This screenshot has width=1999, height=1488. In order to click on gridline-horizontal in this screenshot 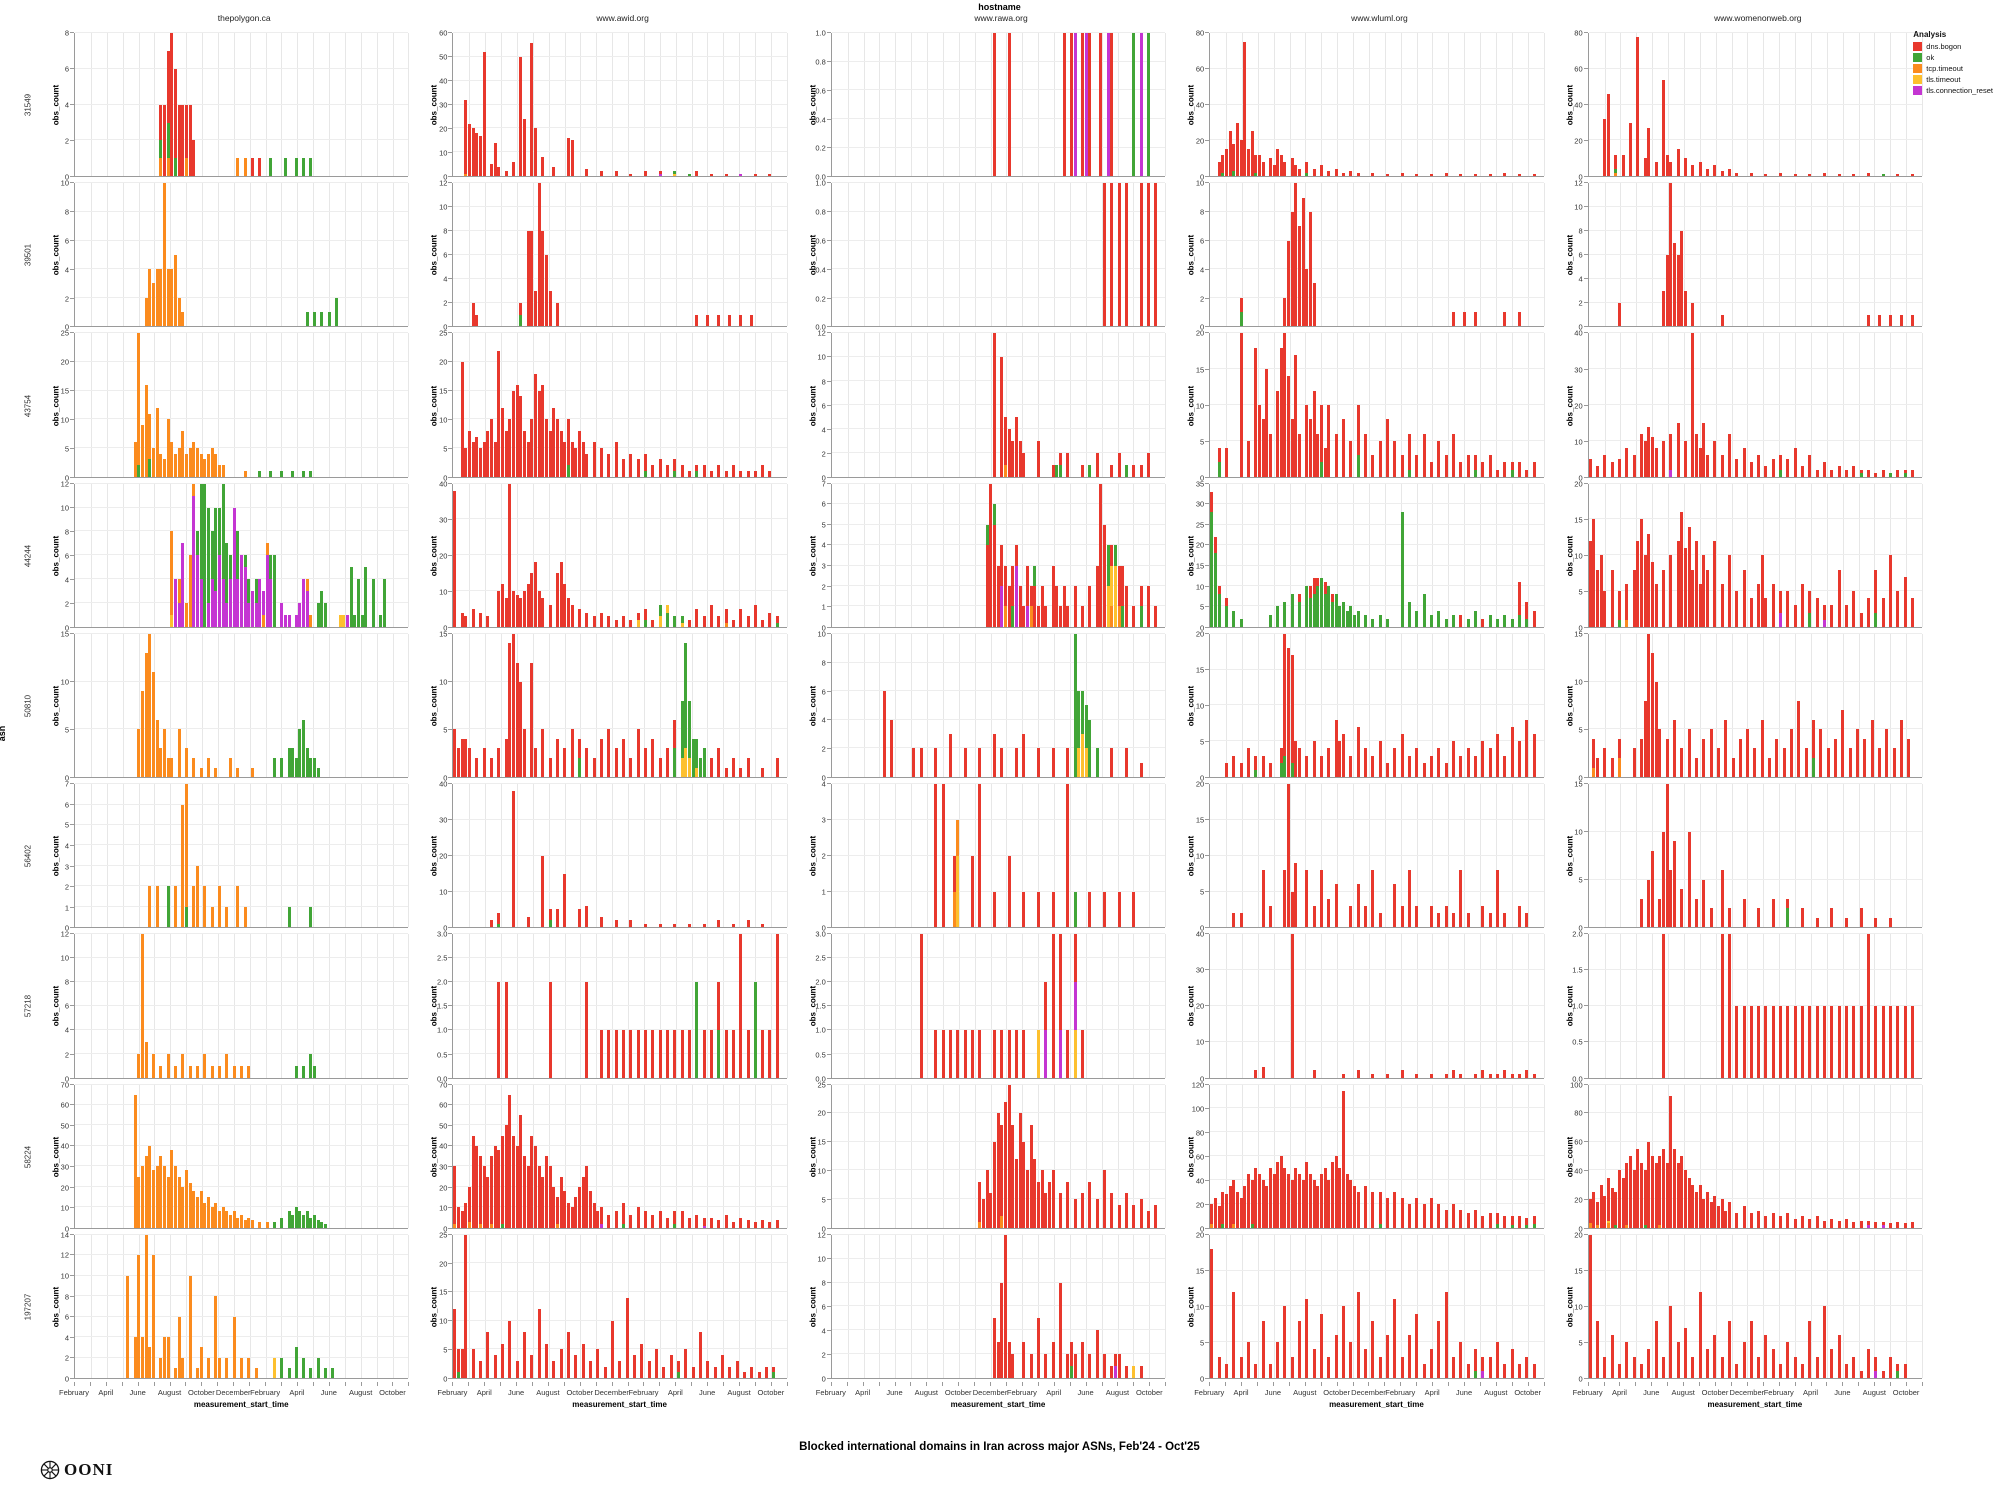, I will do `click(1377, 1084)`.